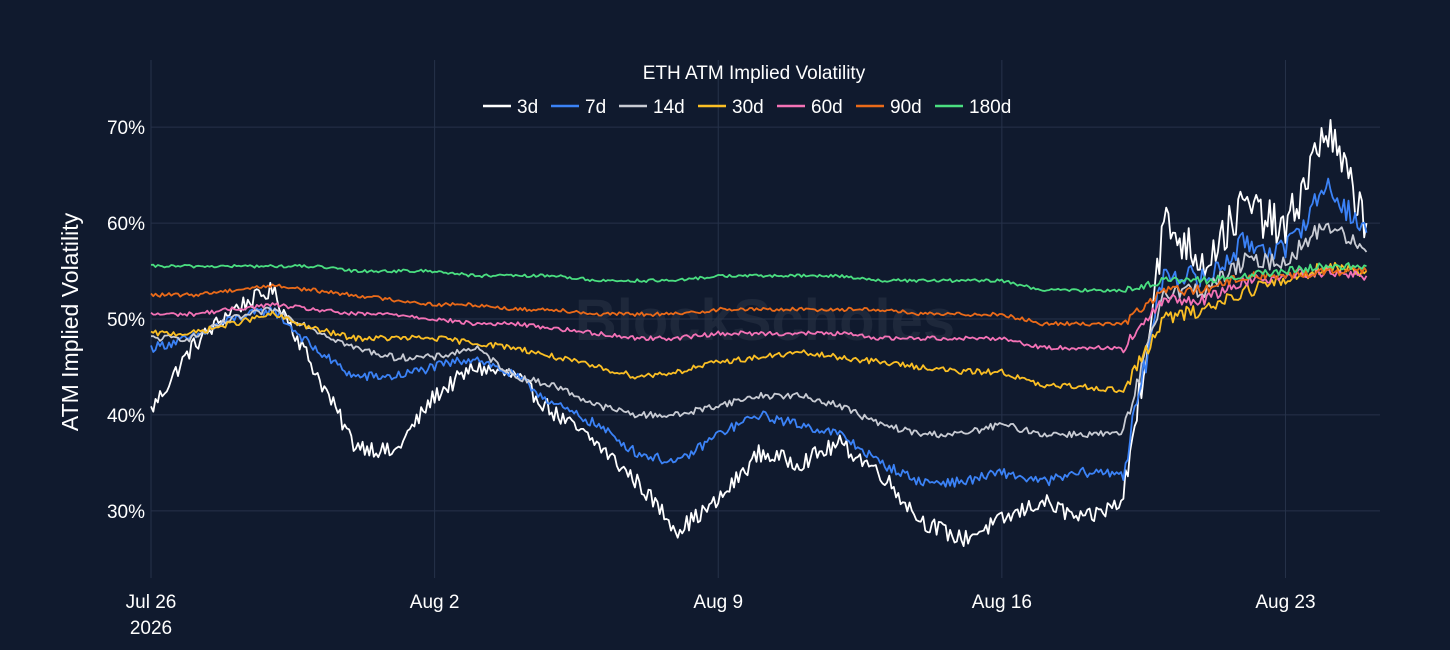 This screenshot has width=1450, height=650. I want to click on legend-item-3d: 3d, so click(510, 107).